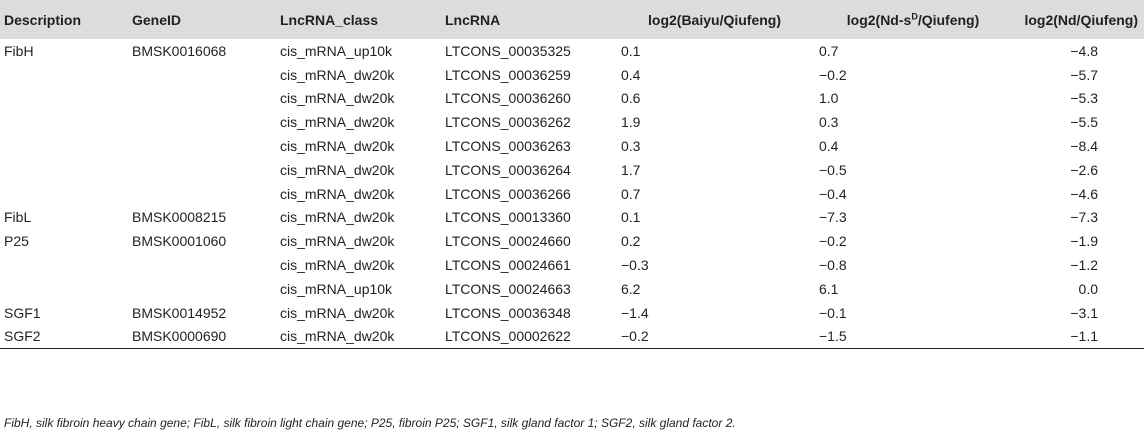 Image resolution: width=1144 pixels, height=432 pixels. Describe the element at coordinates (43, 19) in the screenshot. I see `header-description: Description` at that location.